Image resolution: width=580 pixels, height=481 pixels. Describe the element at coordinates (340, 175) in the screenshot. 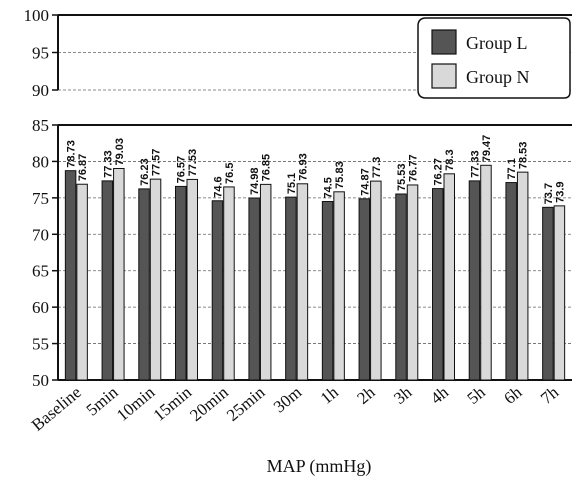

I see `data-label-group-n: 75.83` at that location.